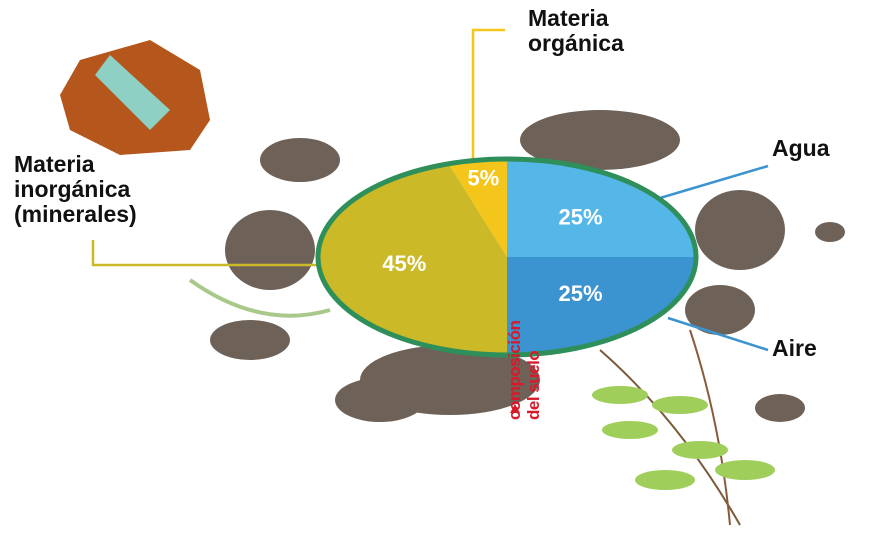  Describe the element at coordinates (794, 348) in the screenshot. I see `category-label: Aire` at that location.